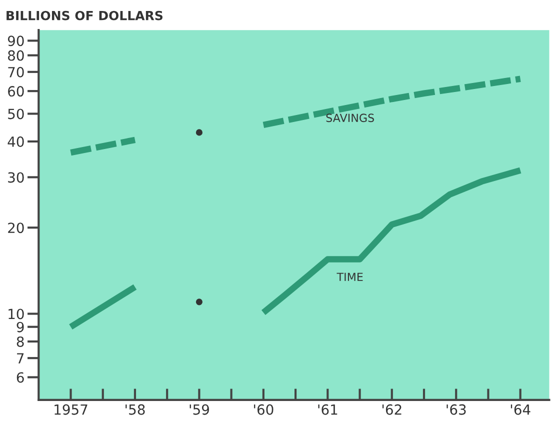 The image size is (552, 430). What do you see at coordinates (16, 41) in the screenshot?
I see `y-tick-label: 90` at bounding box center [16, 41].